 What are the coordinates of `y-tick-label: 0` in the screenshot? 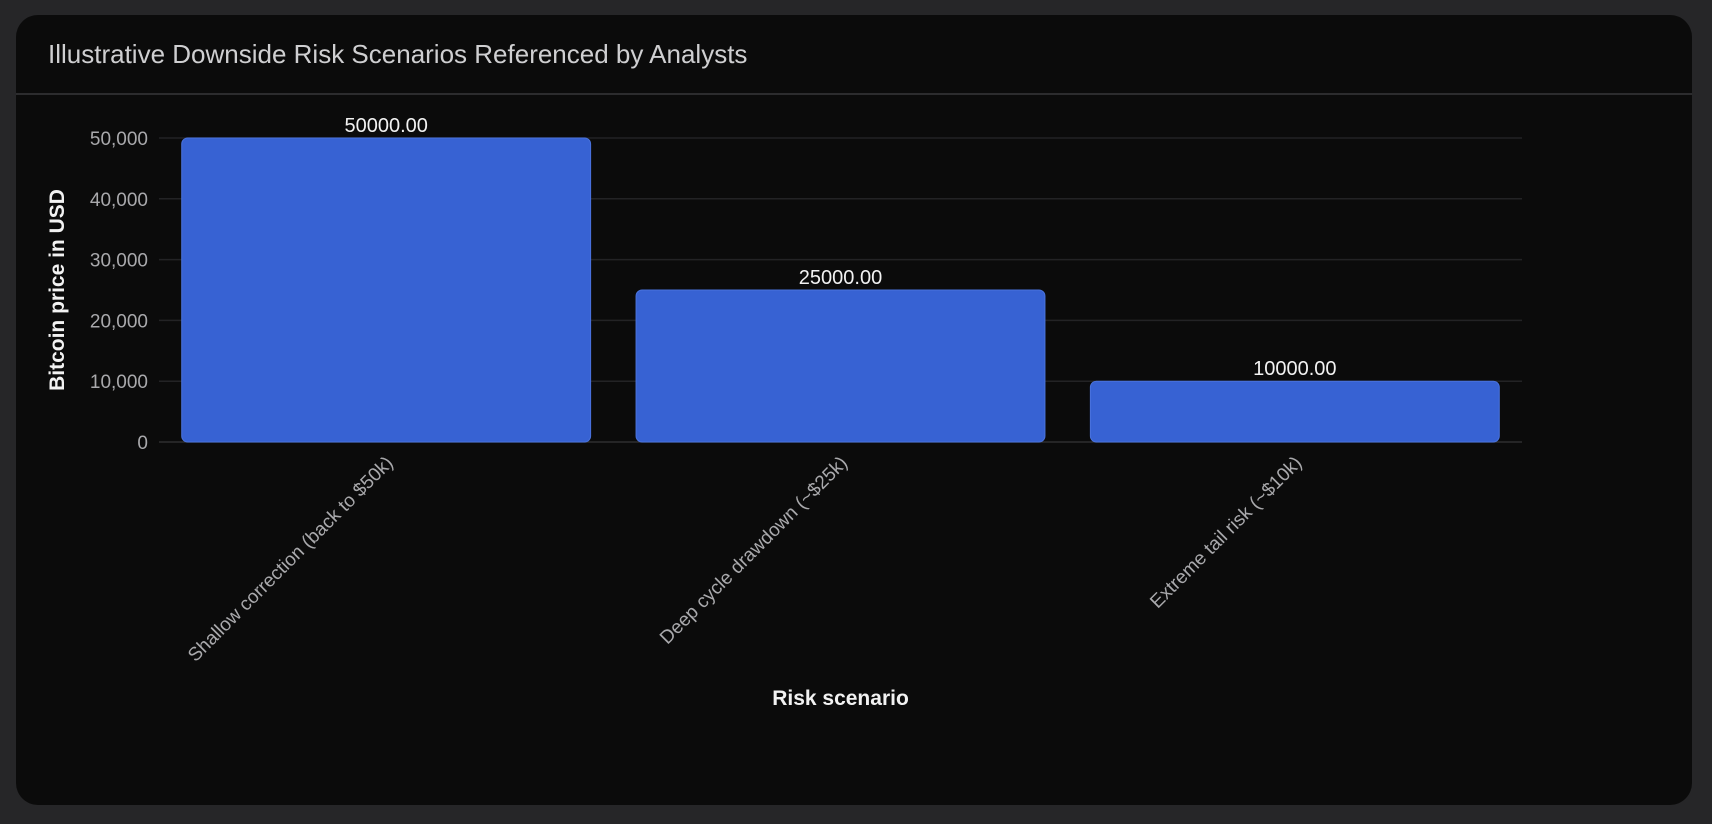 It's located at (142, 443).